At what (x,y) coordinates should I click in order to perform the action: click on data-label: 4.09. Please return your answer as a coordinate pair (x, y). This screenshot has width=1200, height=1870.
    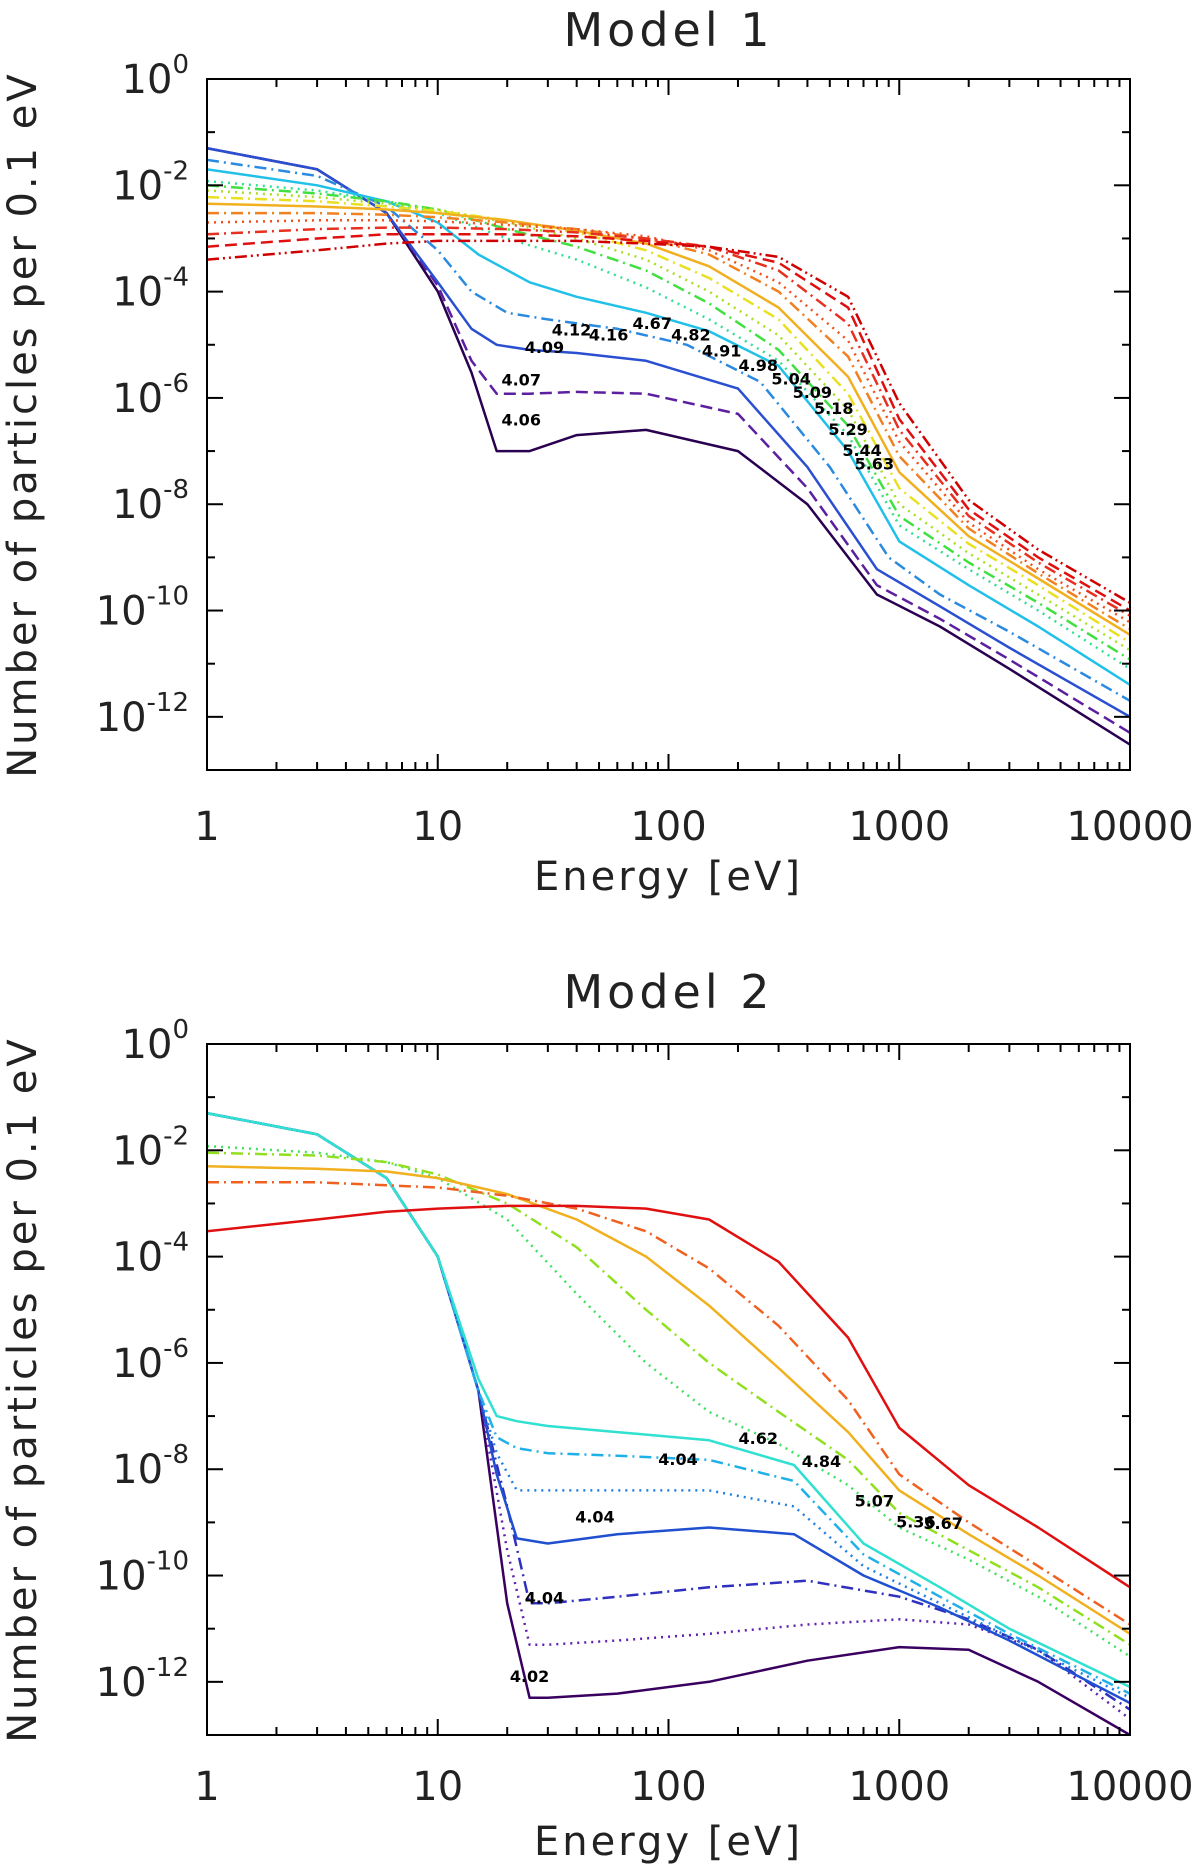
    Looking at the image, I should click on (544, 347).